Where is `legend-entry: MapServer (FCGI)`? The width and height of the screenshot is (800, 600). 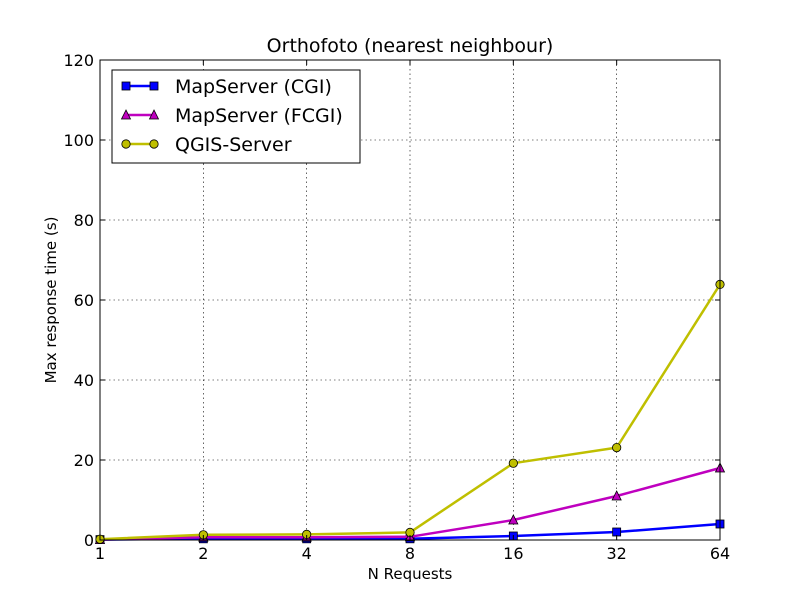 legend-entry: MapServer (FCGI) is located at coordinates (231, 116).